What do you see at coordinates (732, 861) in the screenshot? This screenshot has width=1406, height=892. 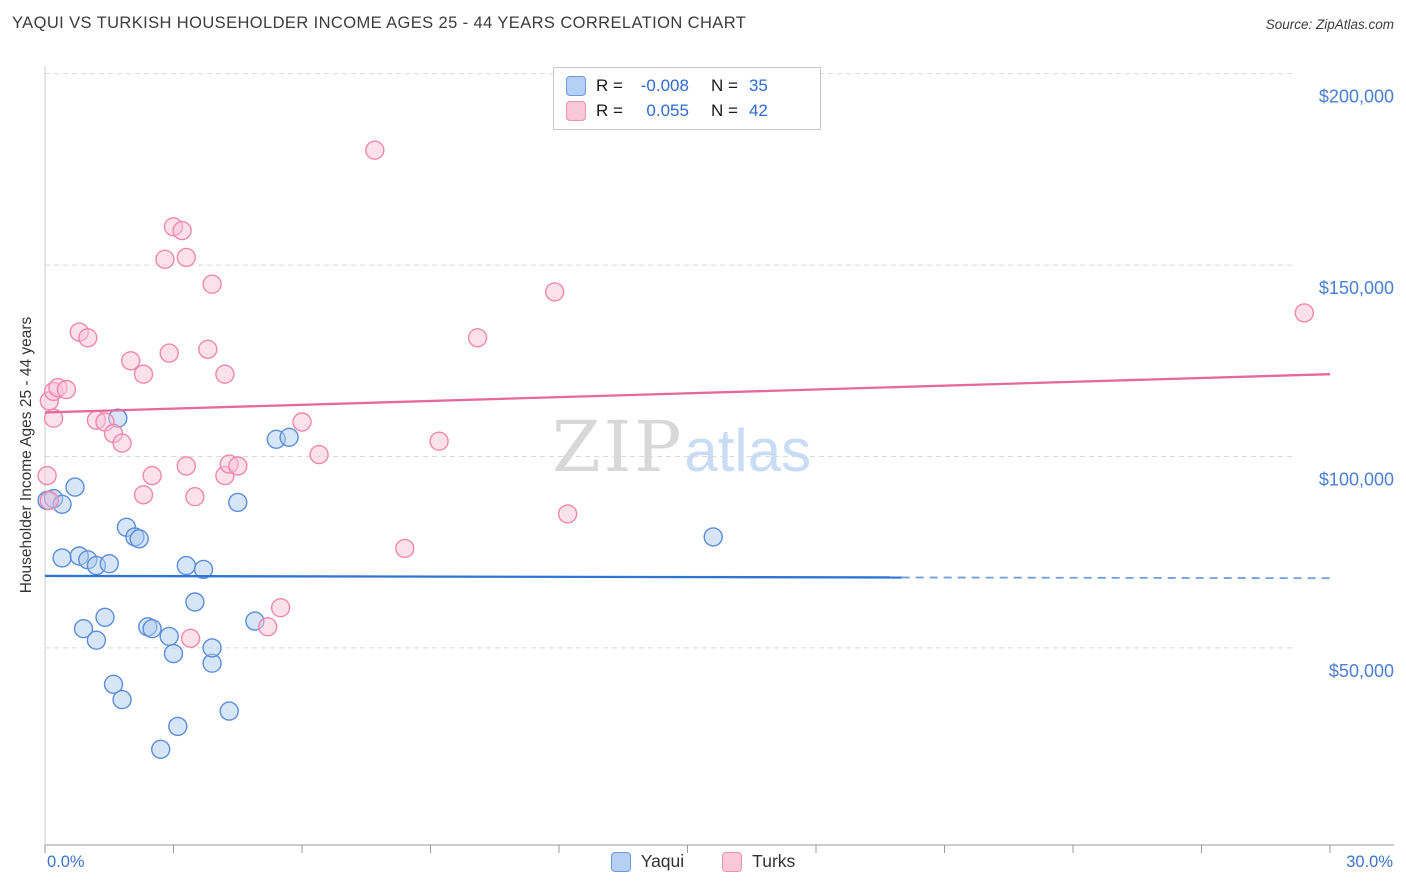 I see `turks-legend-swatch-icon` at bounding box center [732, 861].